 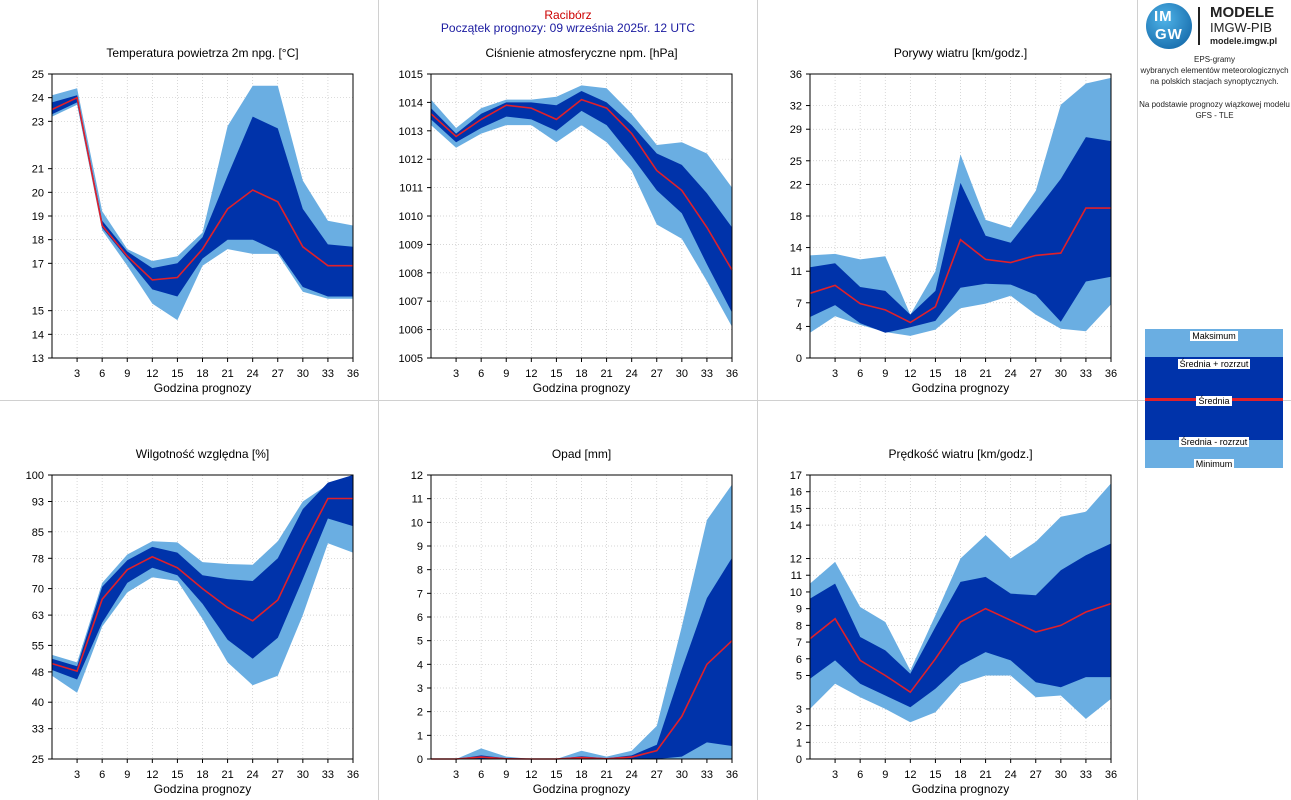 I want to click on y-tick-label: 23, so click(x=38, y=122).